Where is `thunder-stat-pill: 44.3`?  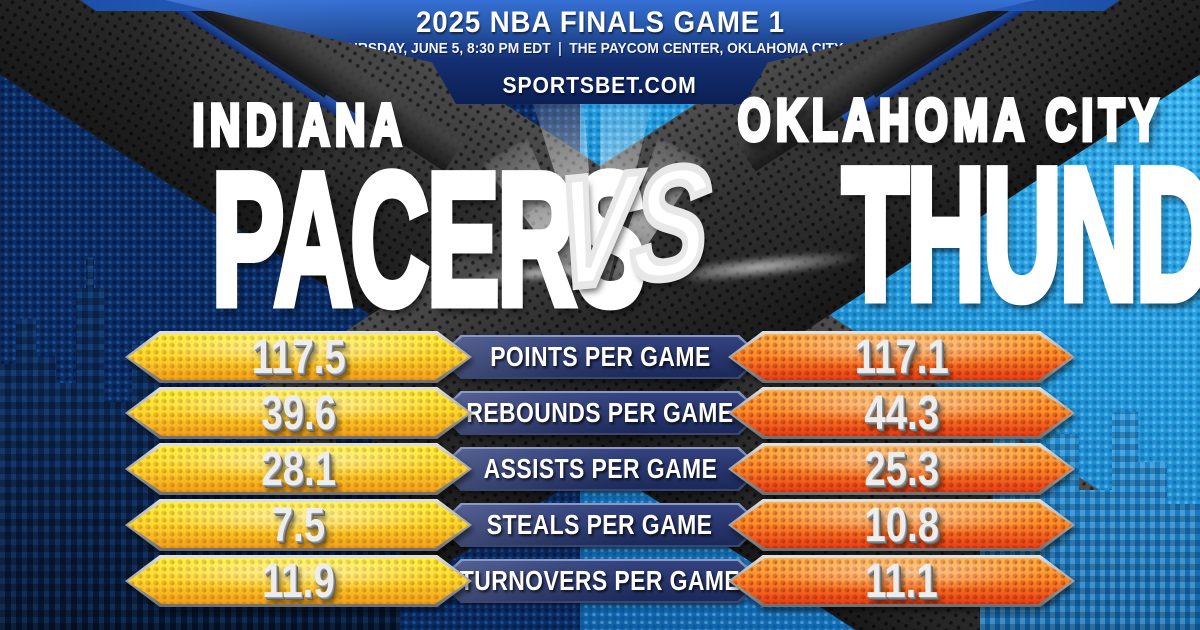
thunder-stat-pill: 44.3 is located at coordinates (901, 413).